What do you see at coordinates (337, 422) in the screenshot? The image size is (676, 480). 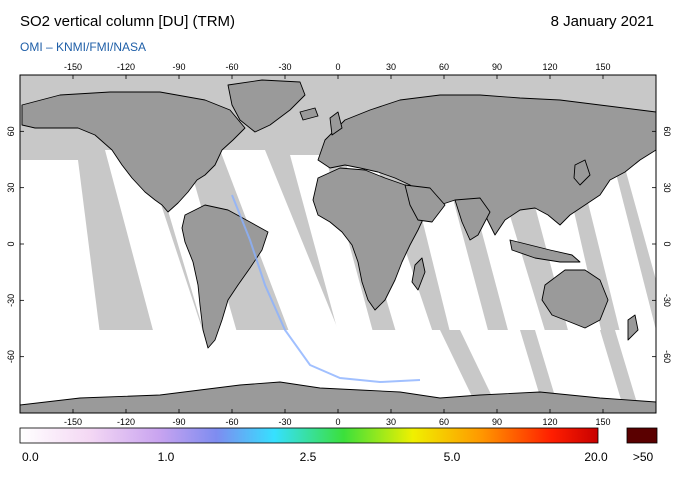 I see `lon-tick-bottom-0: 0` at bounding box center [337, 422].